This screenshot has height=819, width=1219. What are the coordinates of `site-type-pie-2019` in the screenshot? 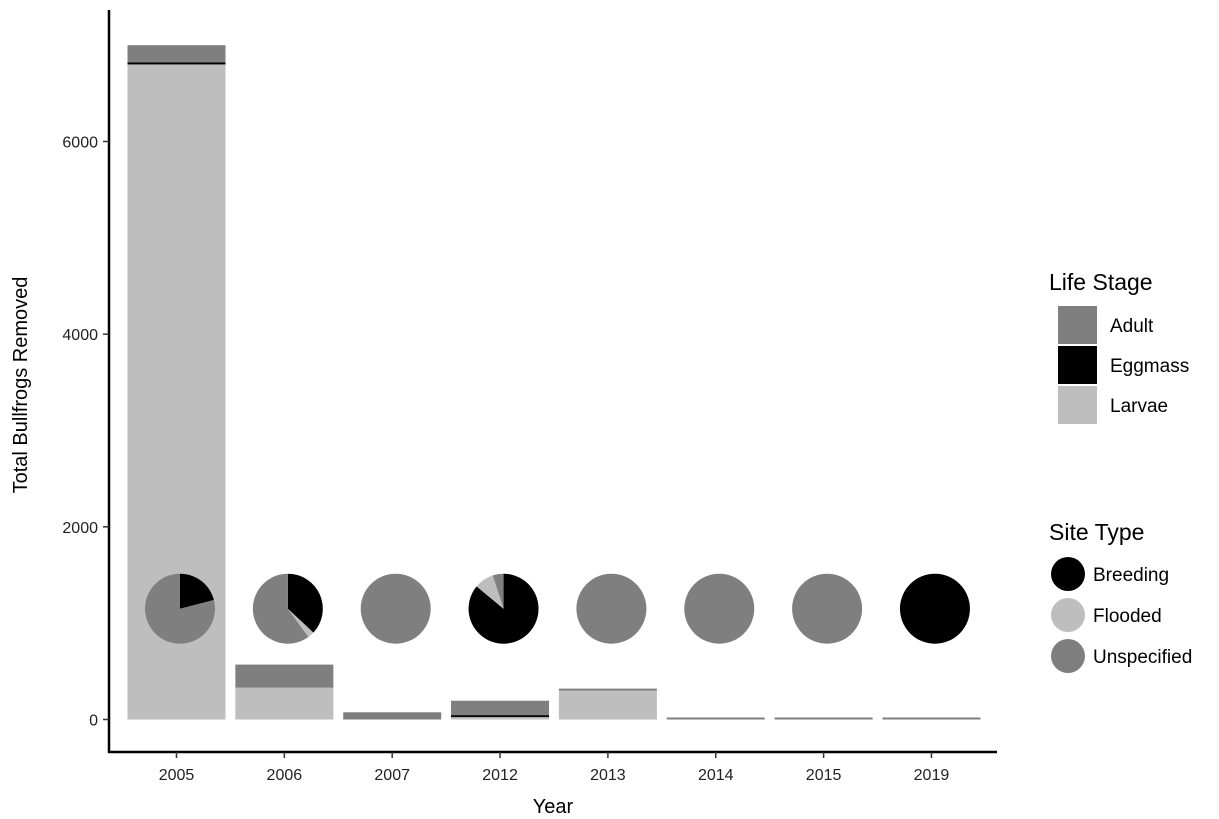 It's located at (934, 608).